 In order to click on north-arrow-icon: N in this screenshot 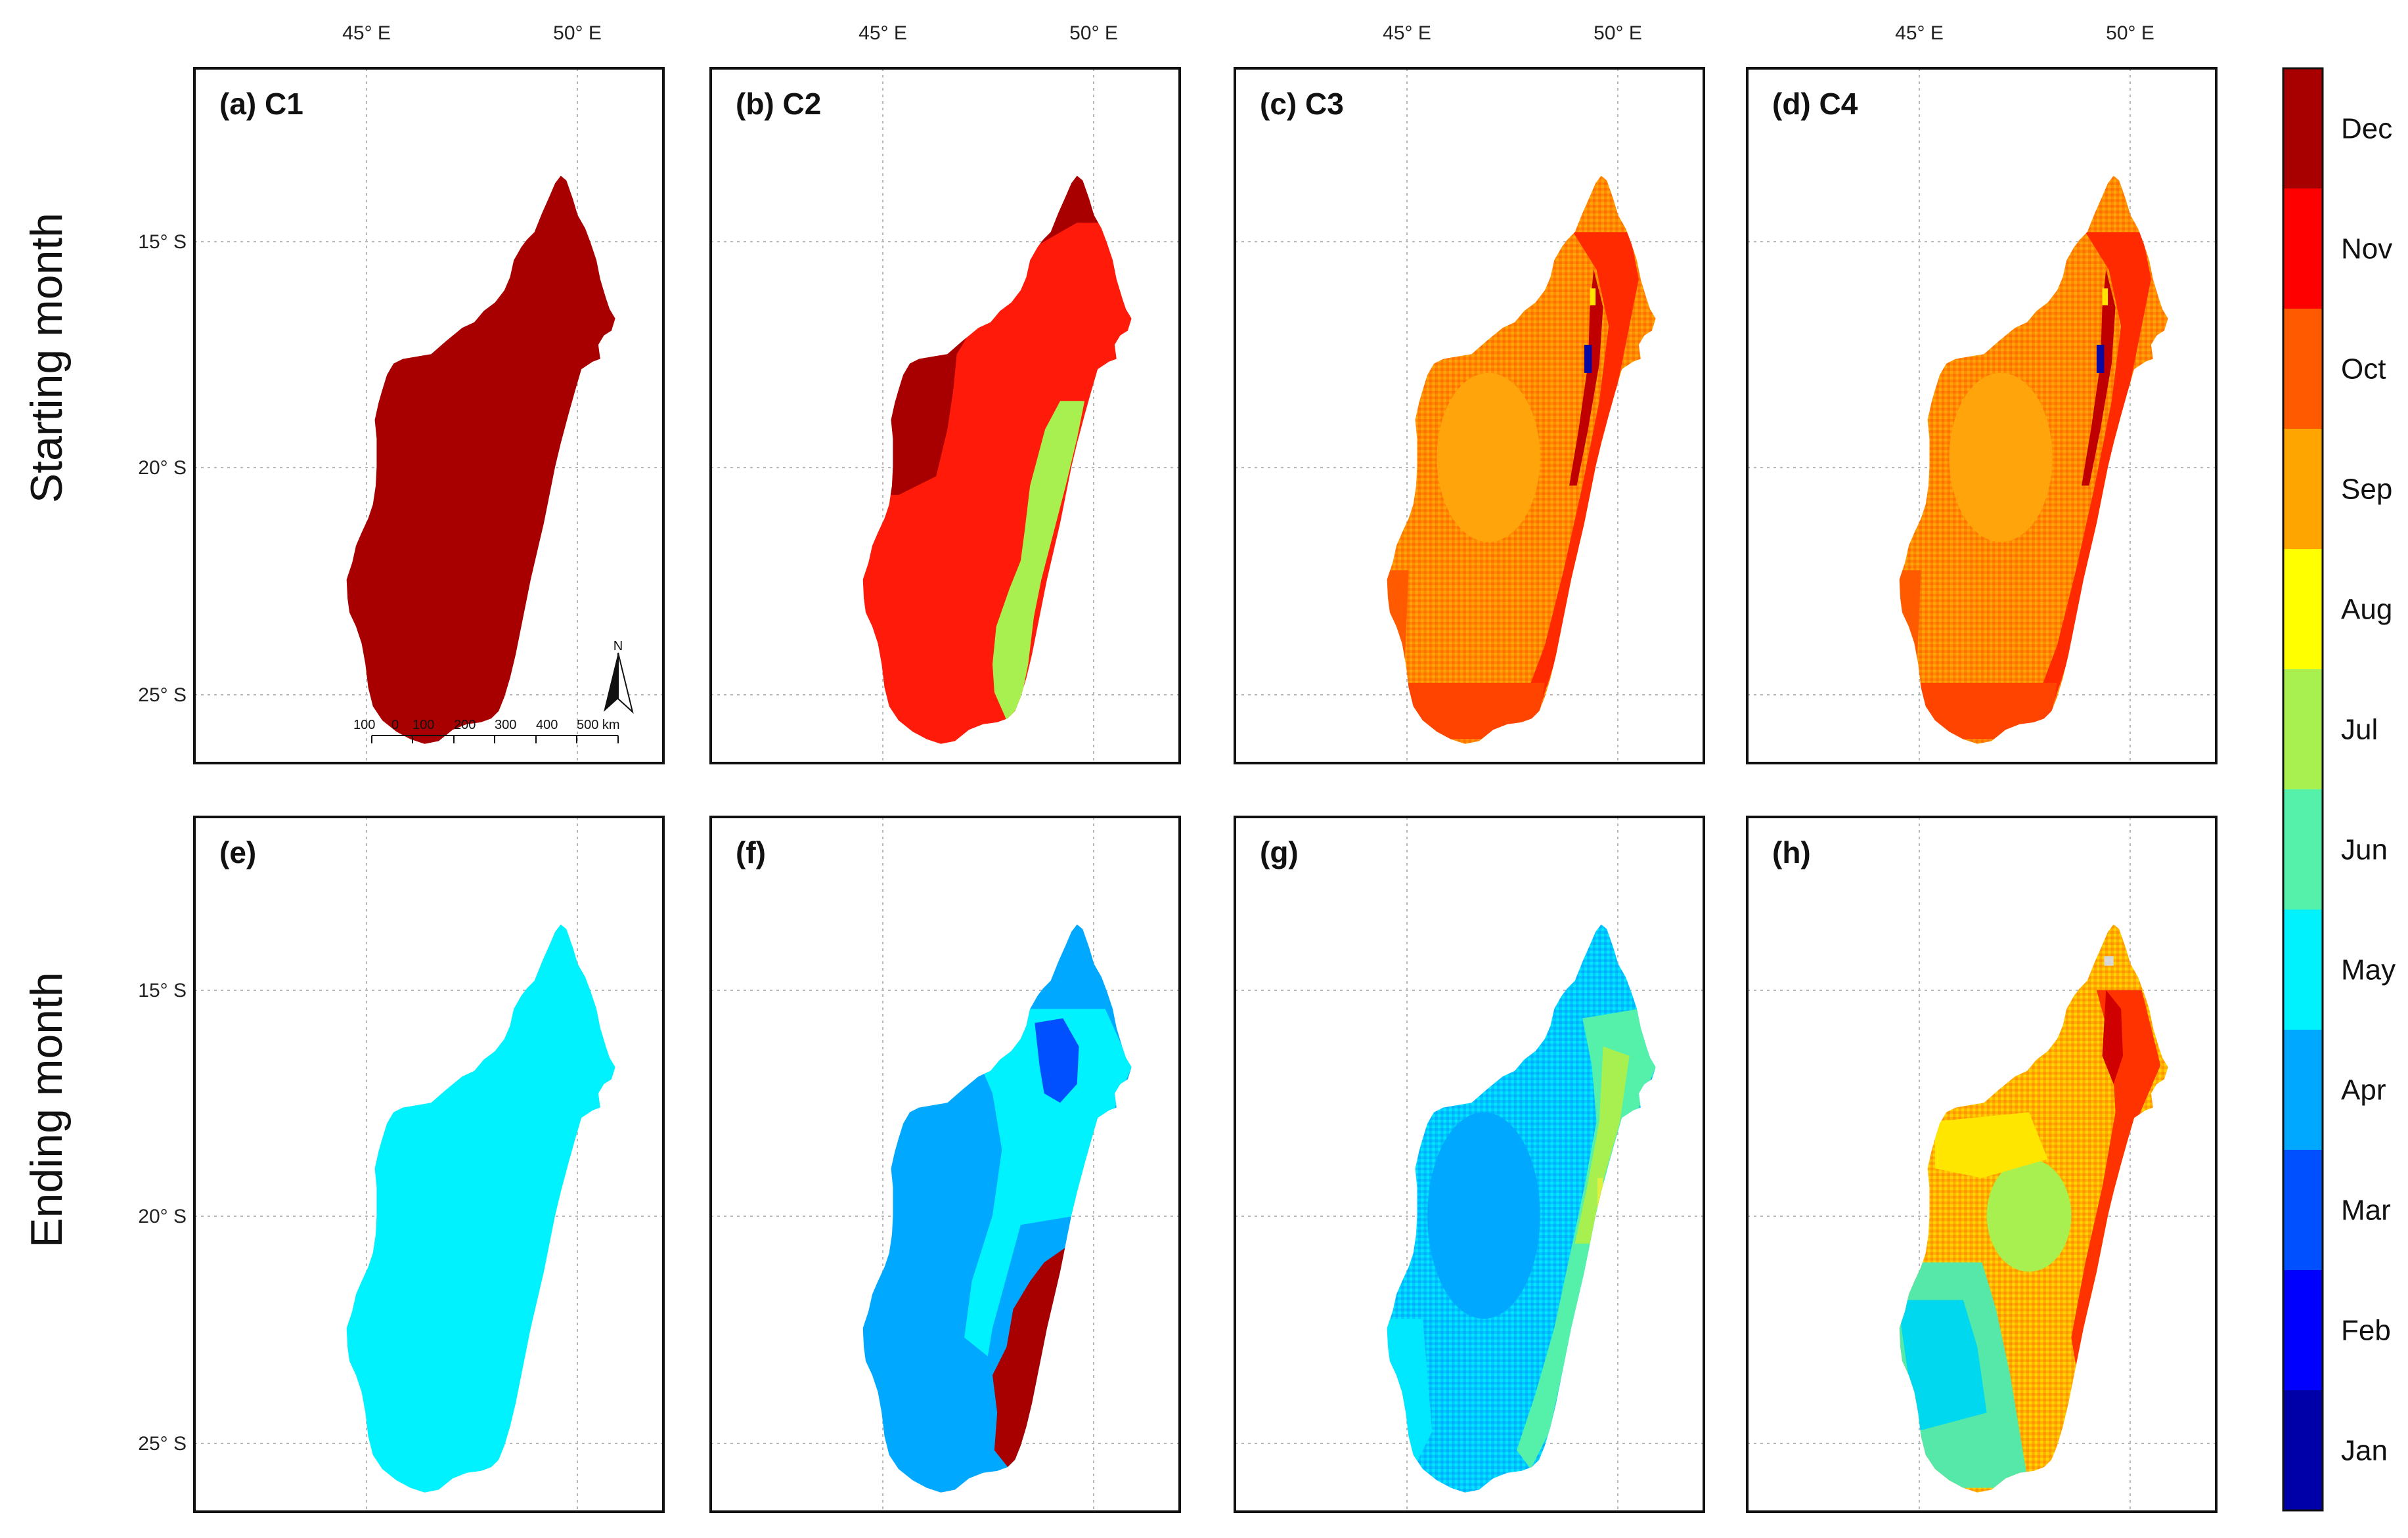, I will do `click(619, 676)`.